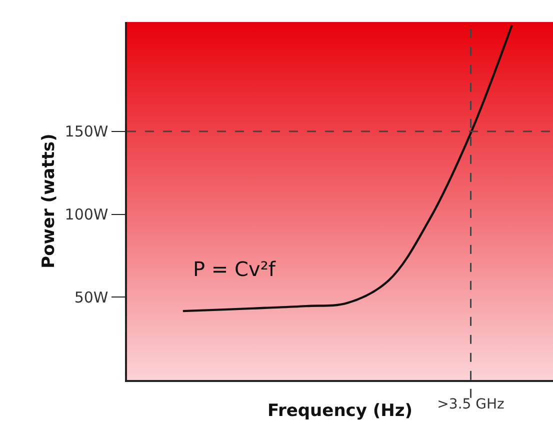  Describe the element at coordinates (86, 215) in the screenshot. I see `y-tick-label: 100W` at that location.